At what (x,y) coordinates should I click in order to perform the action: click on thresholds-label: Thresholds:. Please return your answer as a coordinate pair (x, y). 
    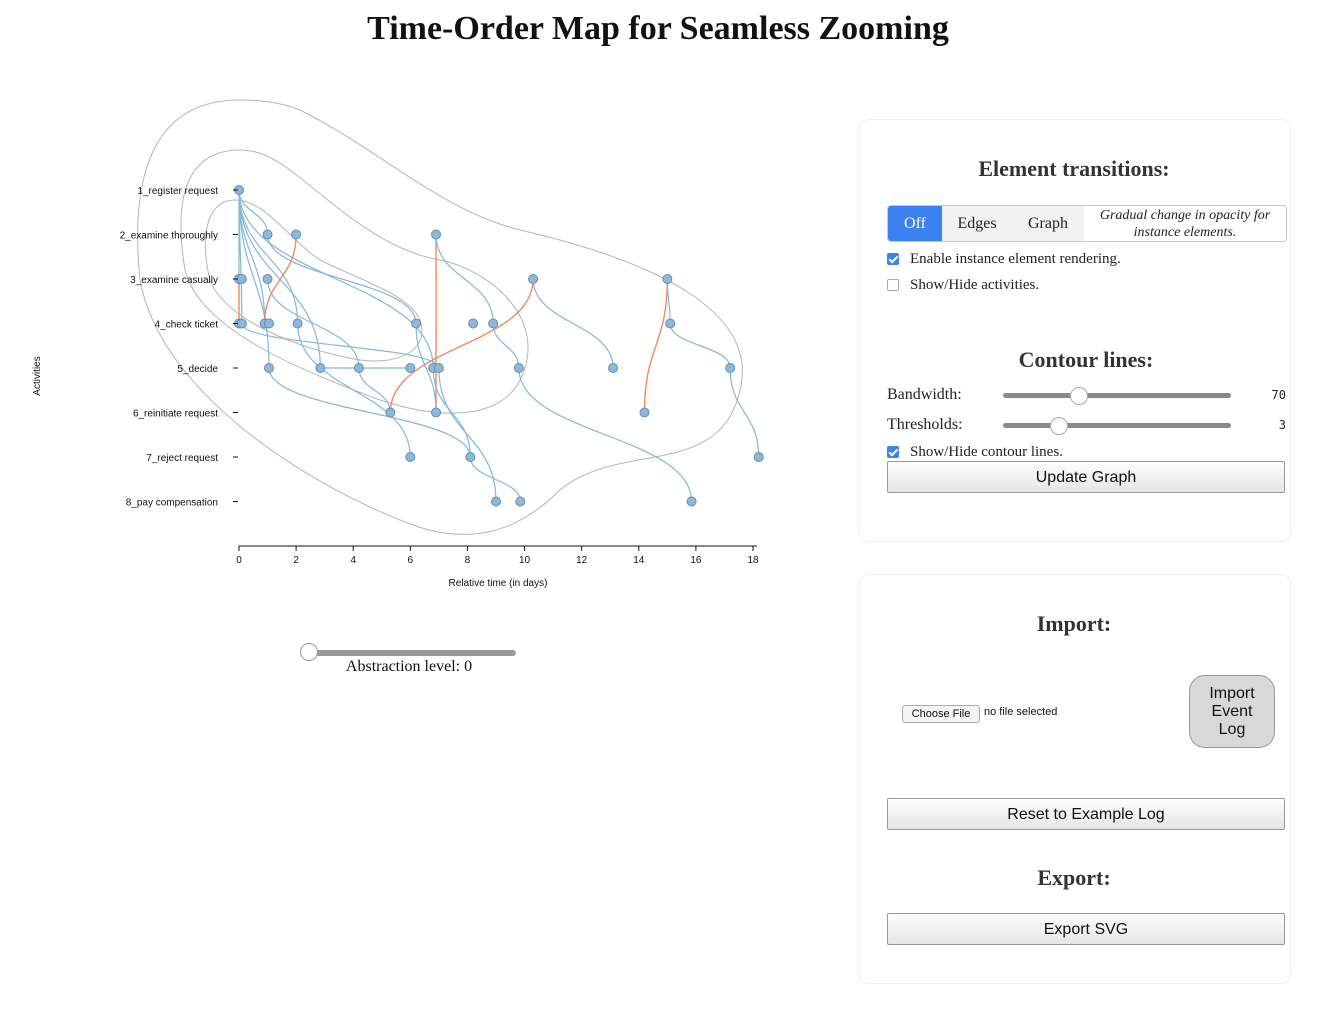
    Looking at the image, I should click on (925, 425).